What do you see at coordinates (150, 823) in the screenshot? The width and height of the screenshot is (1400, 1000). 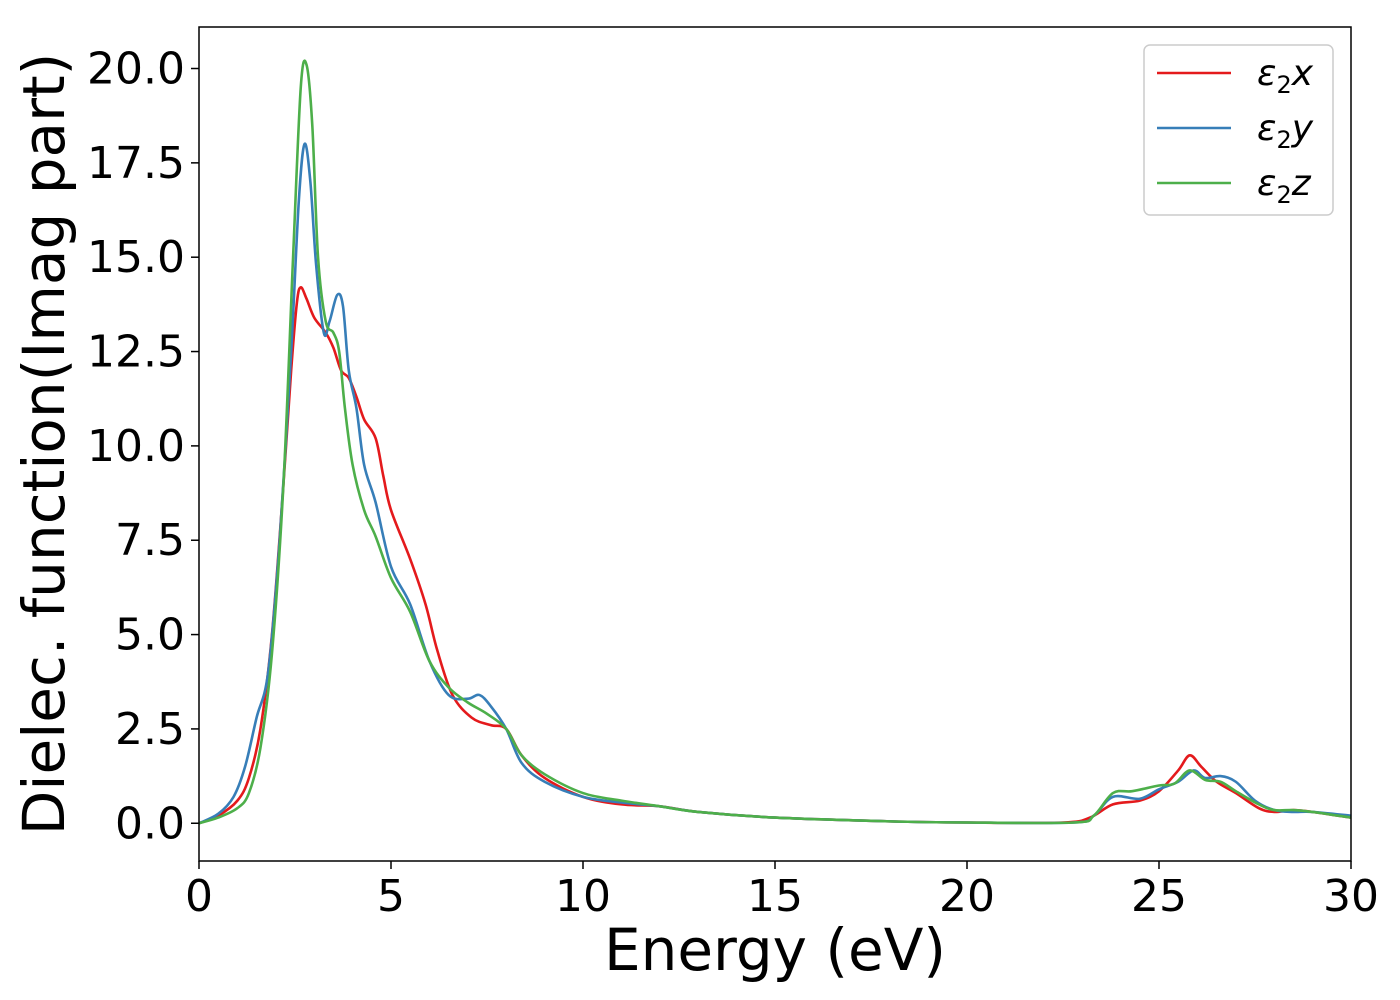 I see `y-tick-label: 0.0` at bounding box center [150, 823].